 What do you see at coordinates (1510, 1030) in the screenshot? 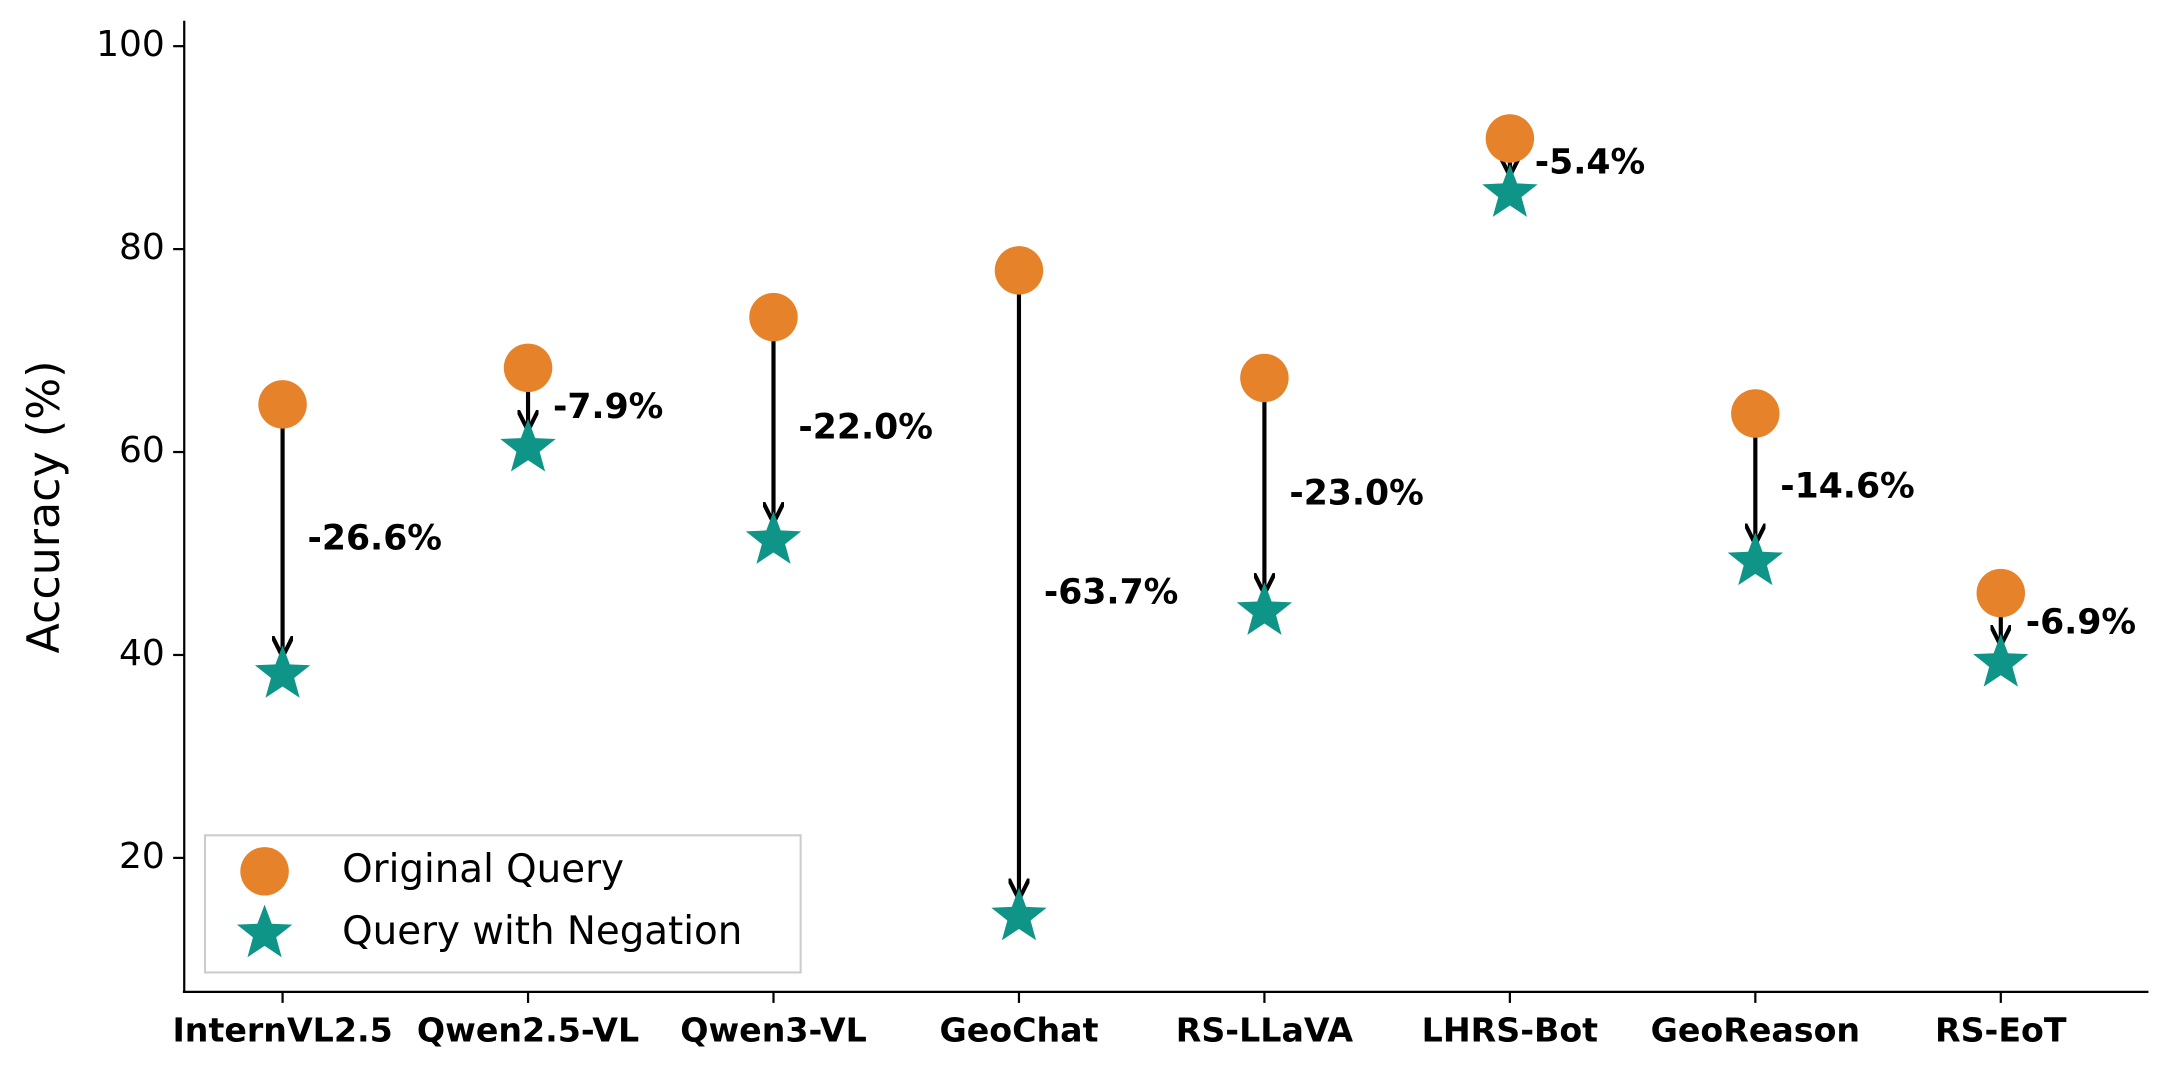
I see `x-tick-label: LHRS-Bot` at bounding box center [1510, 1030].